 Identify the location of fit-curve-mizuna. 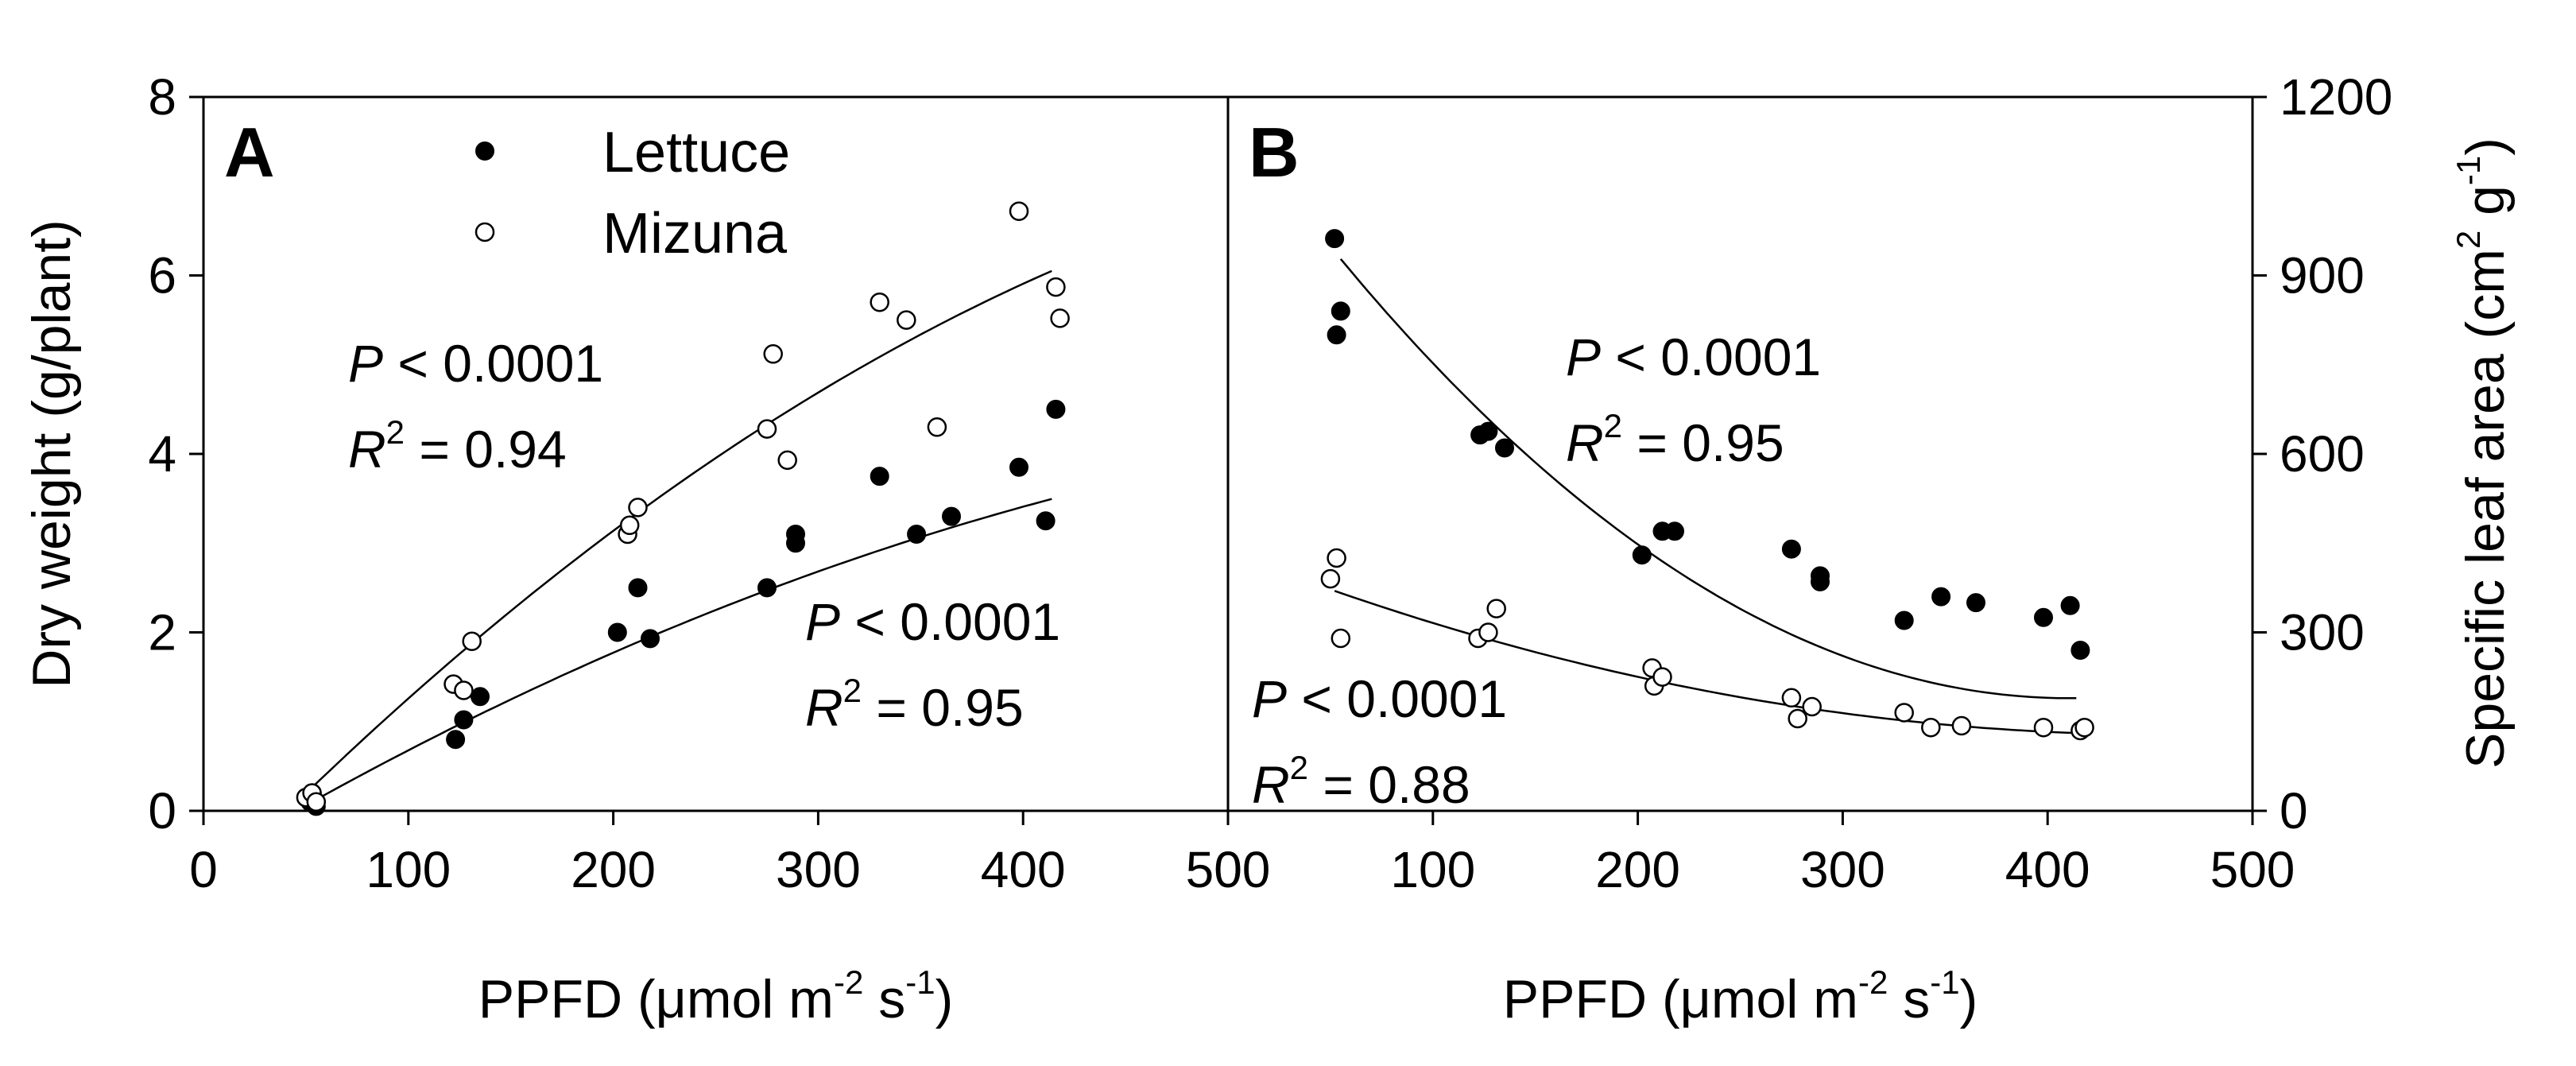
(680, 529).